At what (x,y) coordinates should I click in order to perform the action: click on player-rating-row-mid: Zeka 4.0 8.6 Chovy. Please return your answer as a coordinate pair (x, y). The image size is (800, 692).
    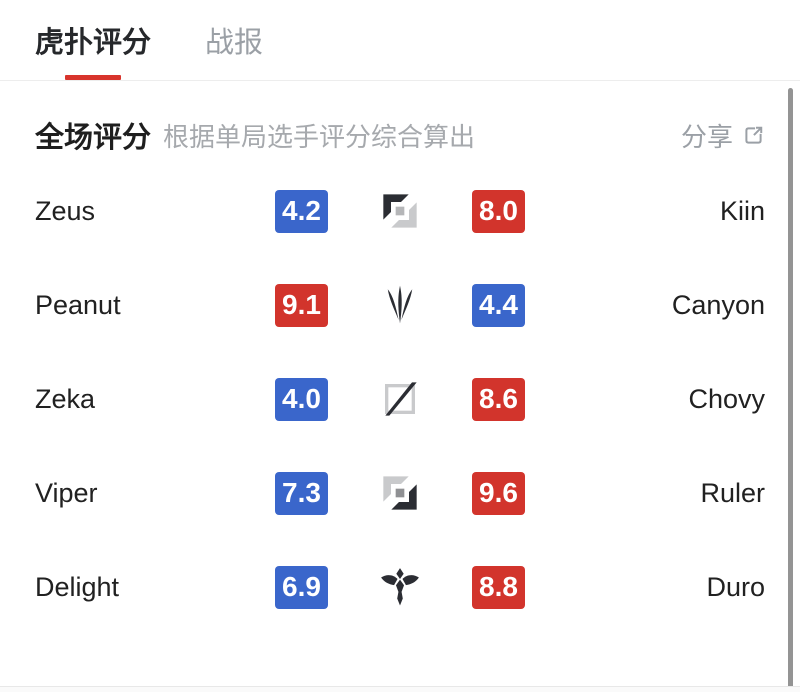
    Looking at the image, I should click on (400, 399).